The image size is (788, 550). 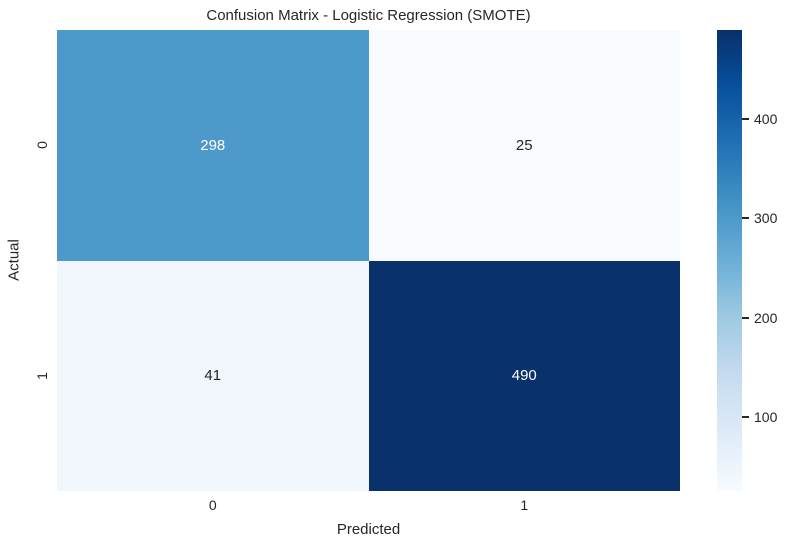 What do you see at coordinates (368, 529) in the screenshot?
I see `x-axis-label: Predicted` at bounding box center [368, 529].